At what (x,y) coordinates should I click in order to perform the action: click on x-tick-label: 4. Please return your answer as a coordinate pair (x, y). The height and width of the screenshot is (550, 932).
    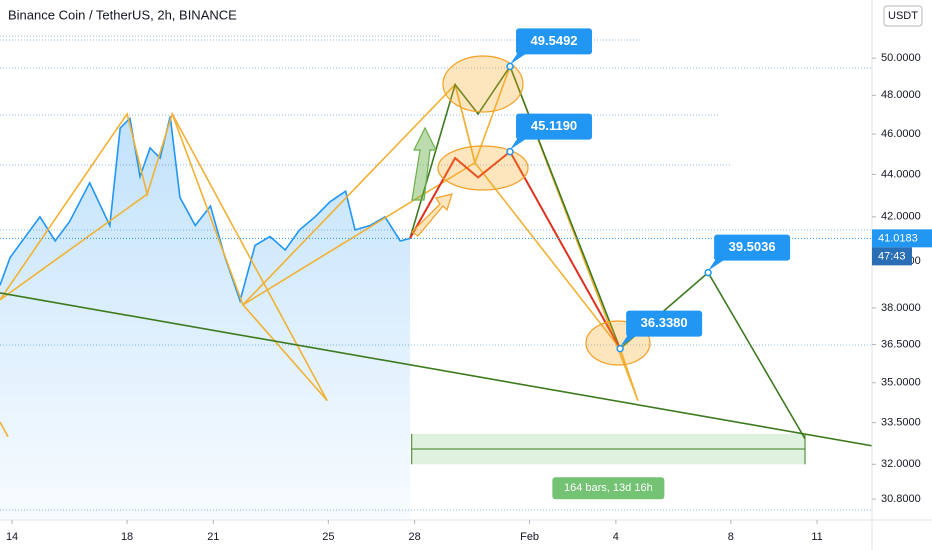
    Looking at the image, I should click on (616, 537).